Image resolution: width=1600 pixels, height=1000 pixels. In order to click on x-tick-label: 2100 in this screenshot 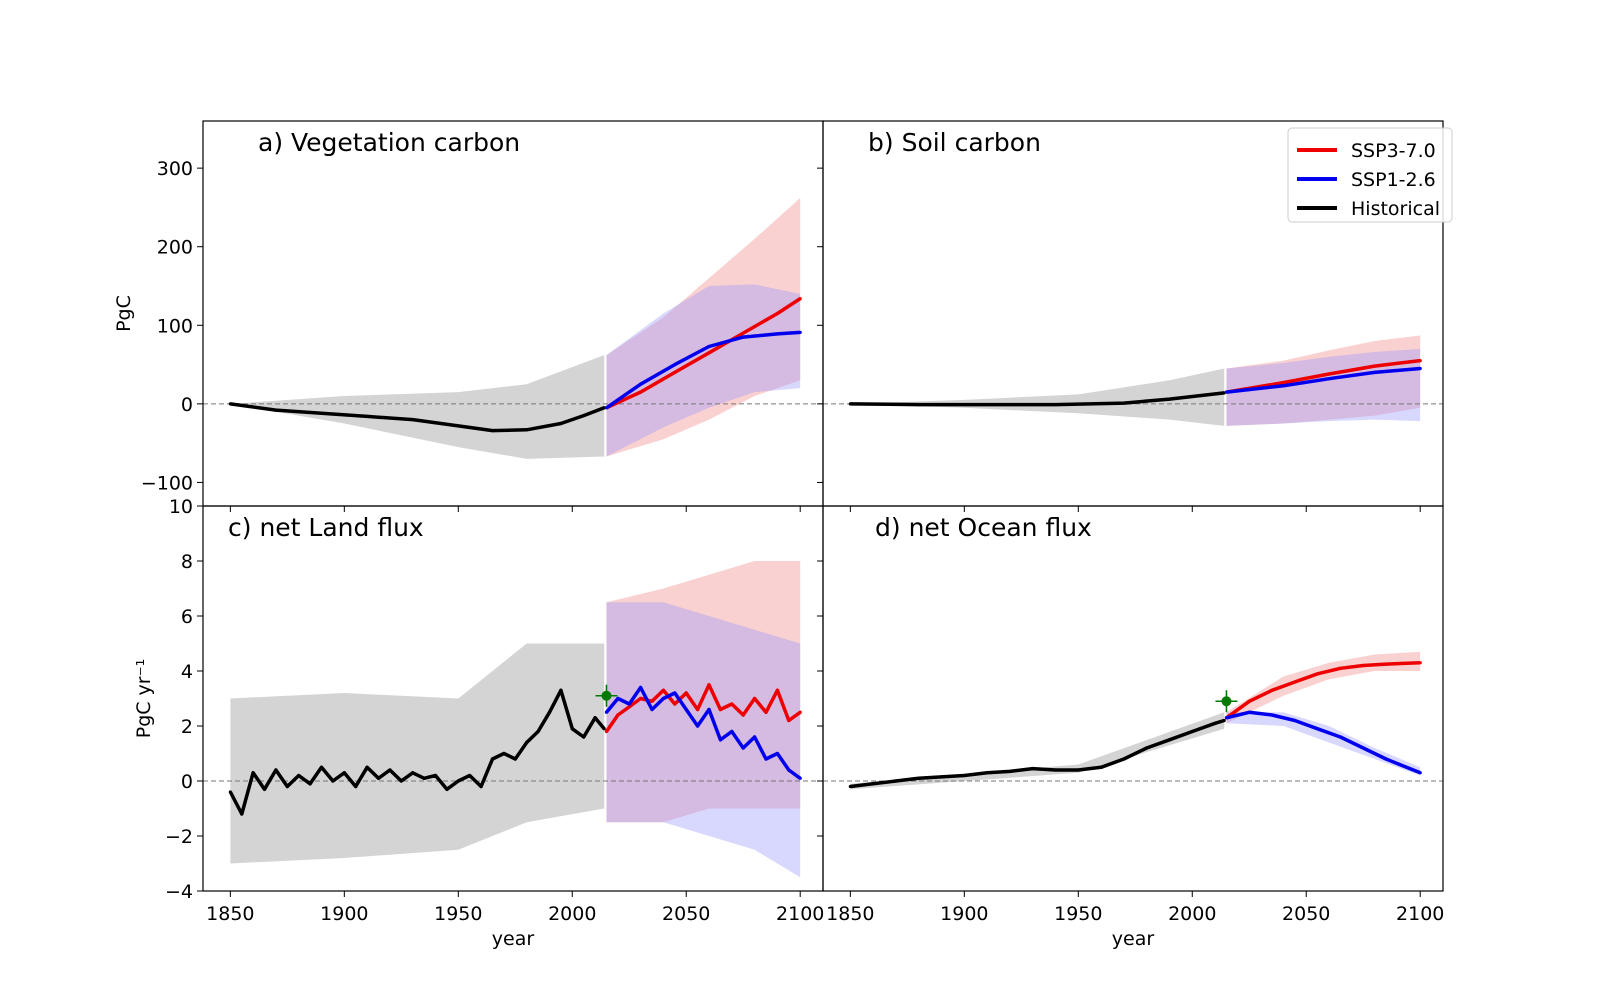, I will do `click(1420, 914)`.